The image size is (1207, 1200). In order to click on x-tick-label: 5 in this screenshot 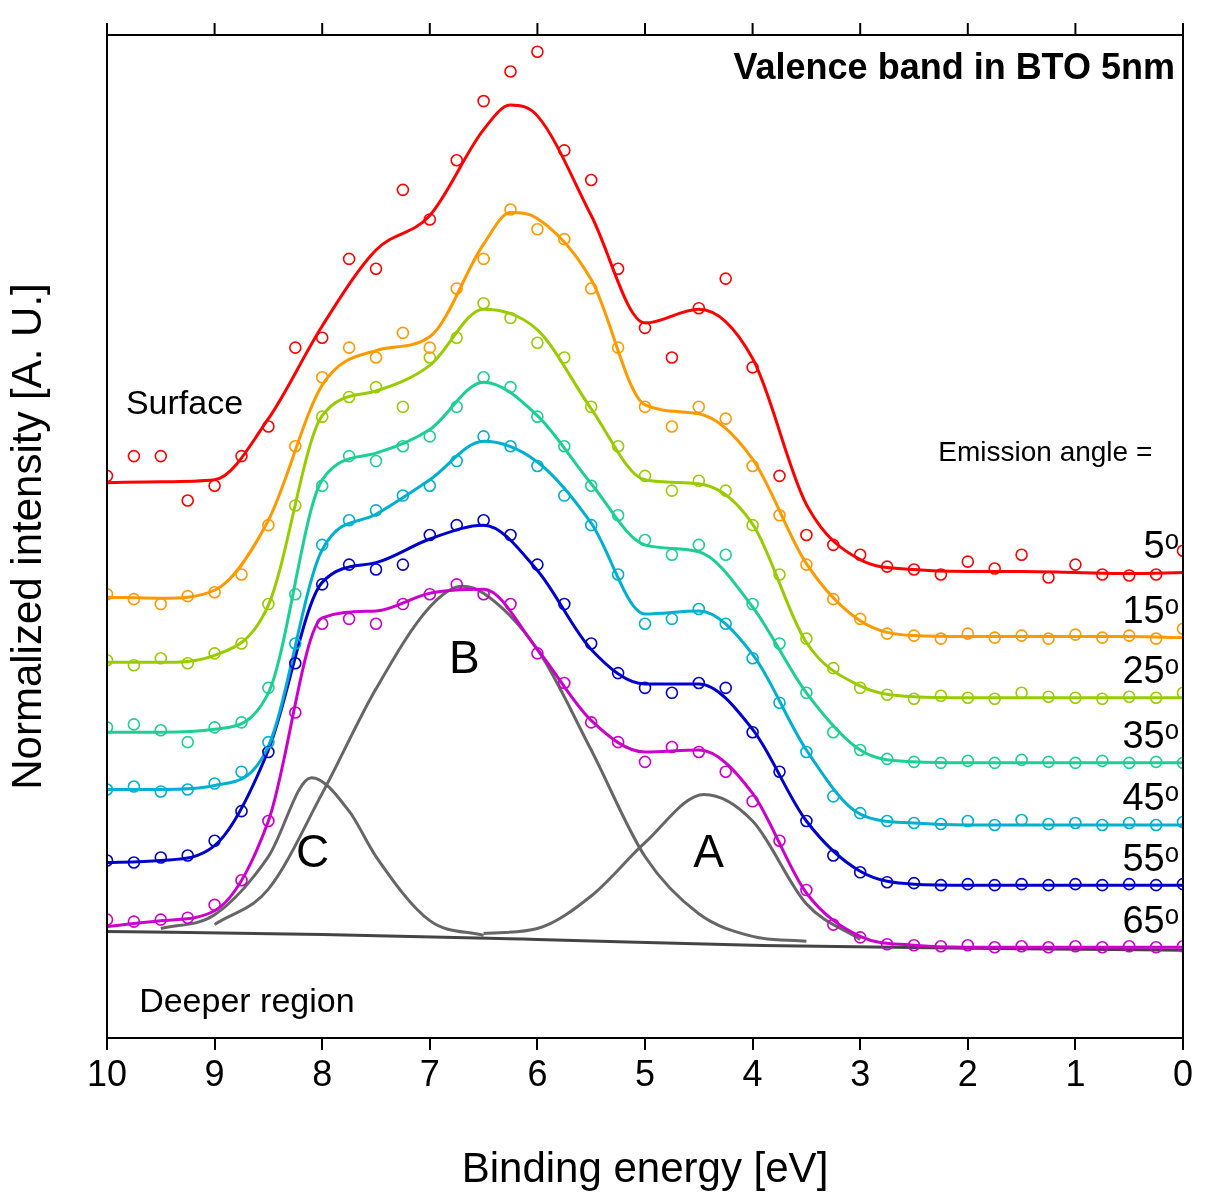, I will do `click(645, 1073)`.